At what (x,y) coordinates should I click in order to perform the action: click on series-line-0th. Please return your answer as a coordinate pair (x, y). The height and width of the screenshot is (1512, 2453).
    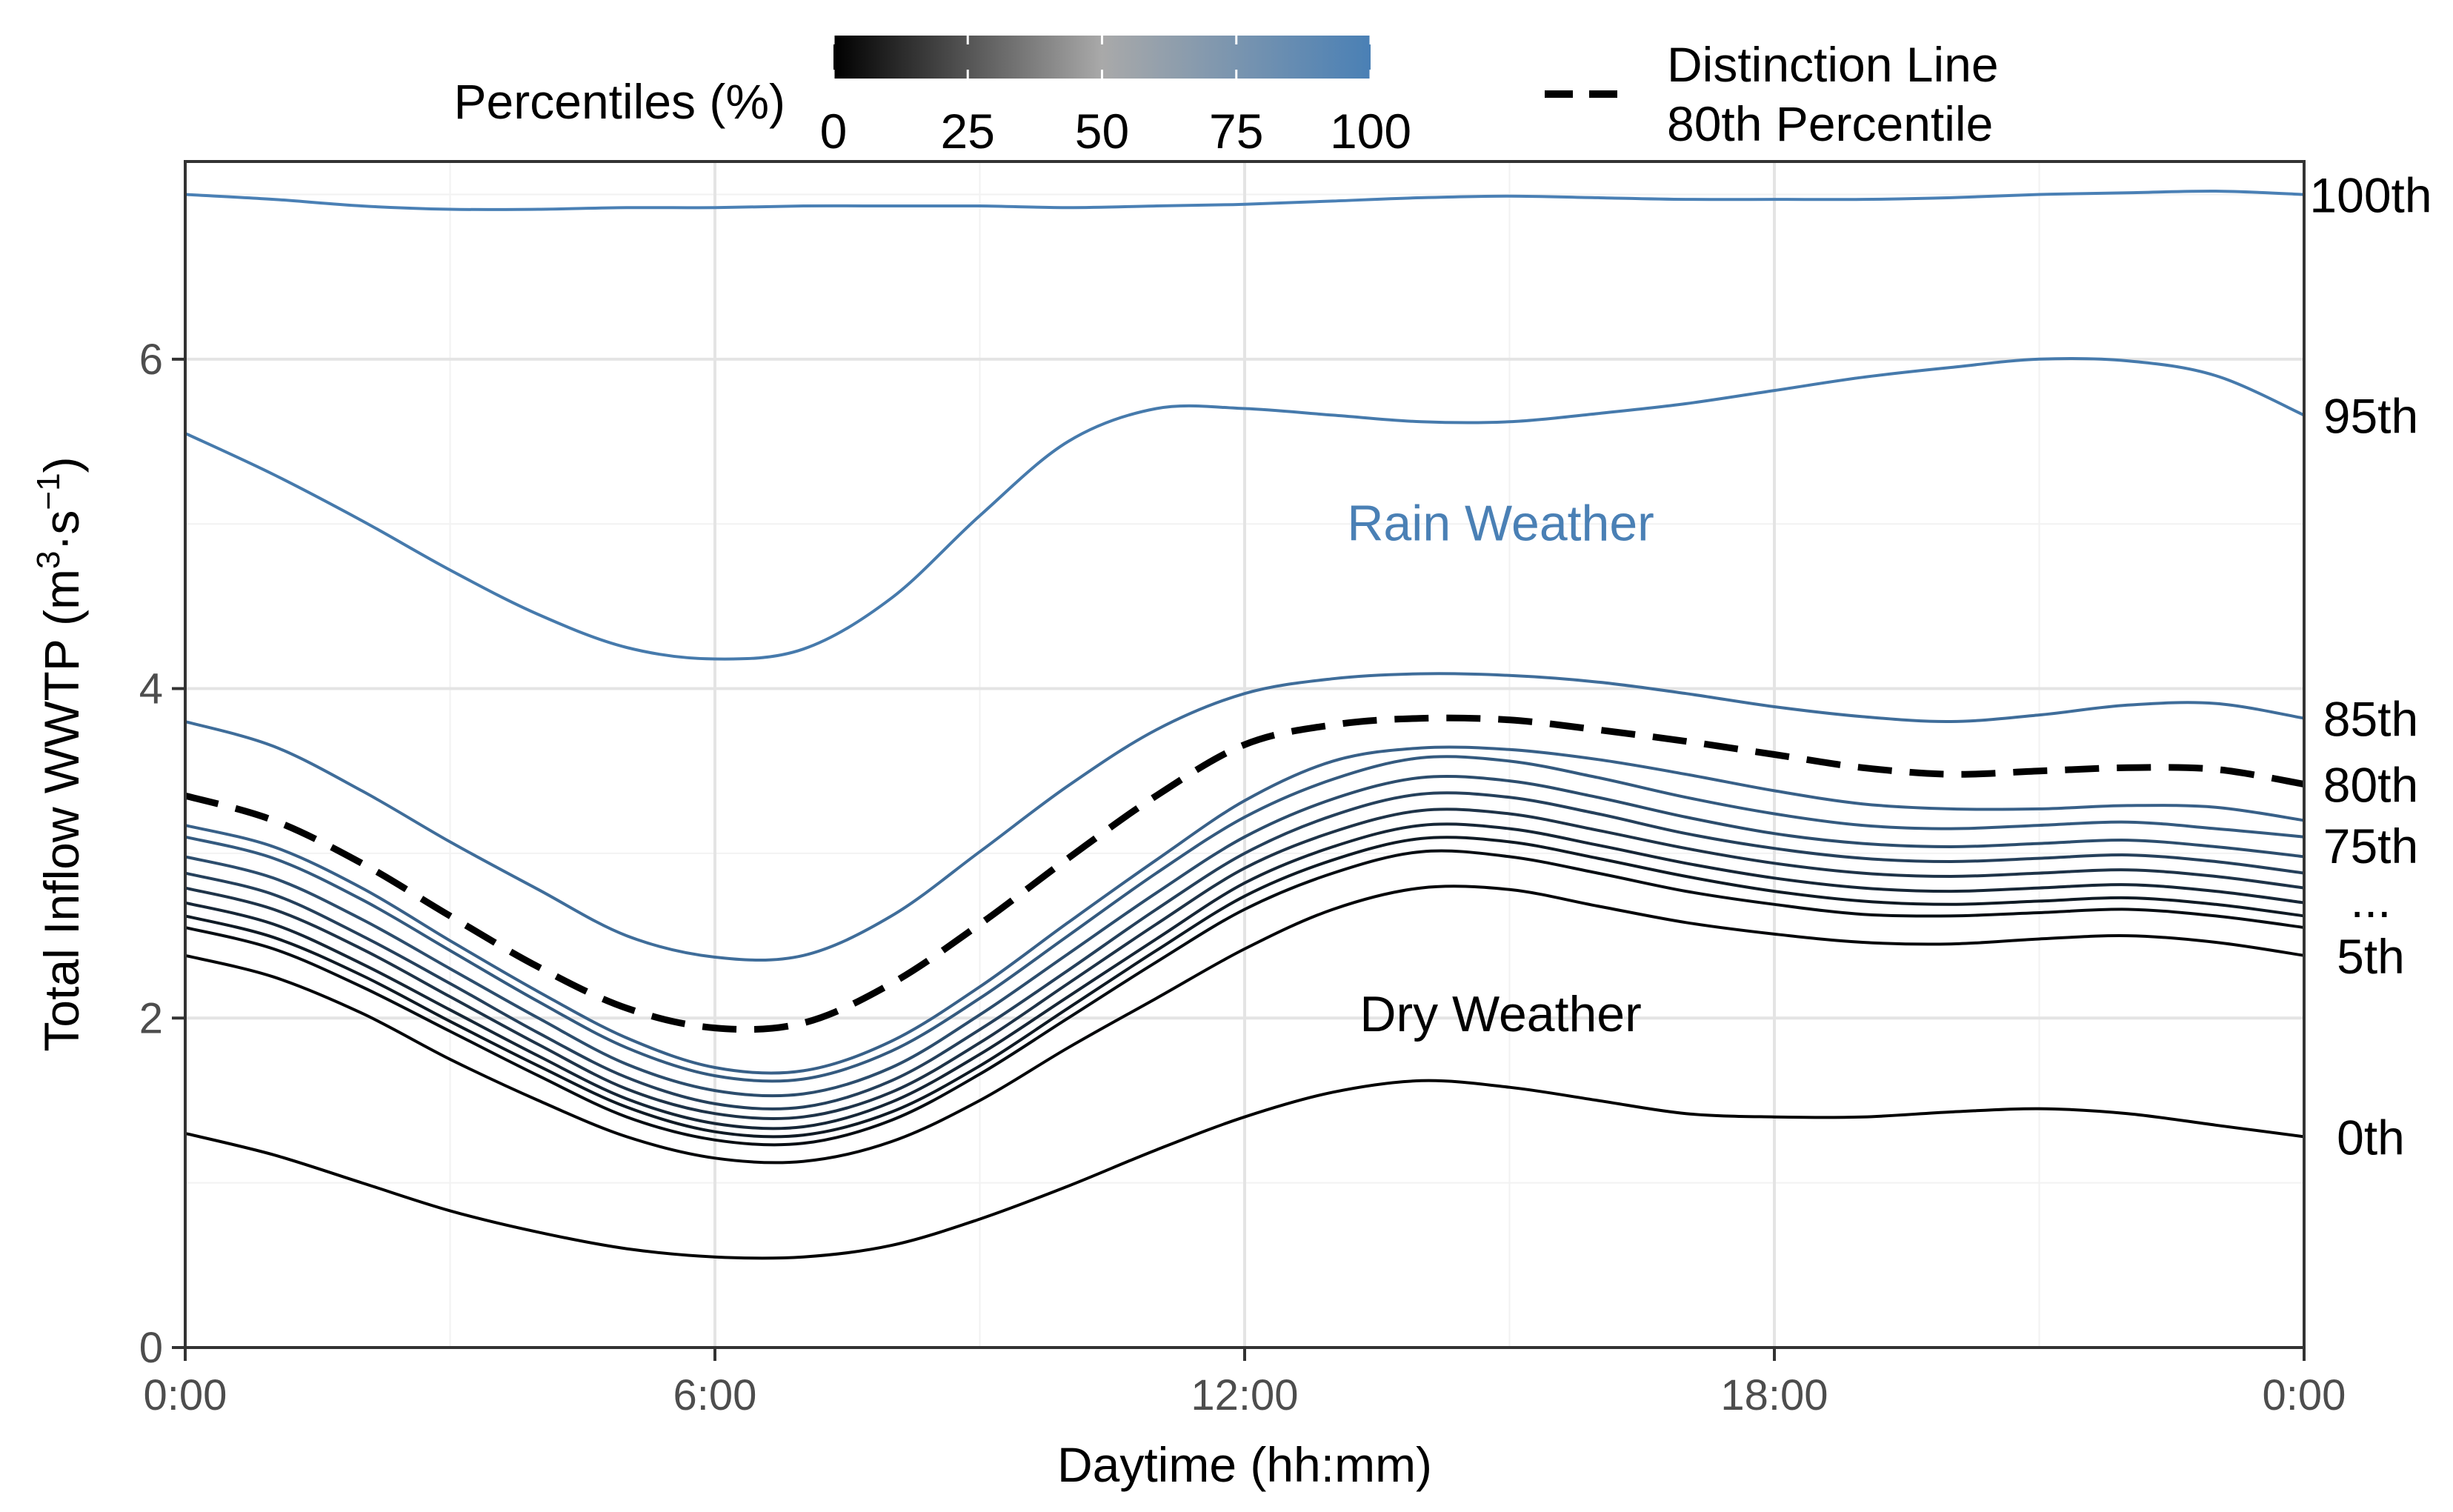
    Looking at the image, I should click on (1244, 1169).